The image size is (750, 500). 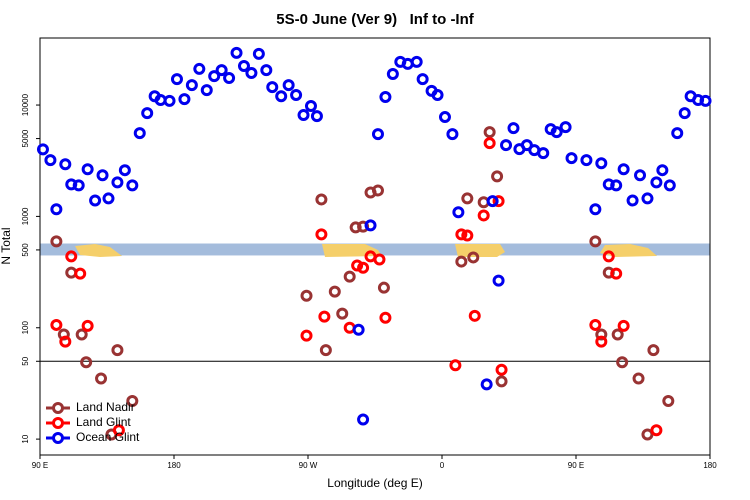 I want to click on y-tick-label: 50, so click(x=25, y=360).